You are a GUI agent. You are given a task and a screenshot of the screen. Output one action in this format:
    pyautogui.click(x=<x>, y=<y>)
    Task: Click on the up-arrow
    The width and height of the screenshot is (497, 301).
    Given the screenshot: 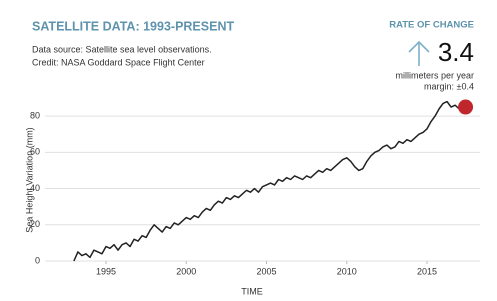 What is the action you would take?
    pyautogui.click(x=419, y=53)
    